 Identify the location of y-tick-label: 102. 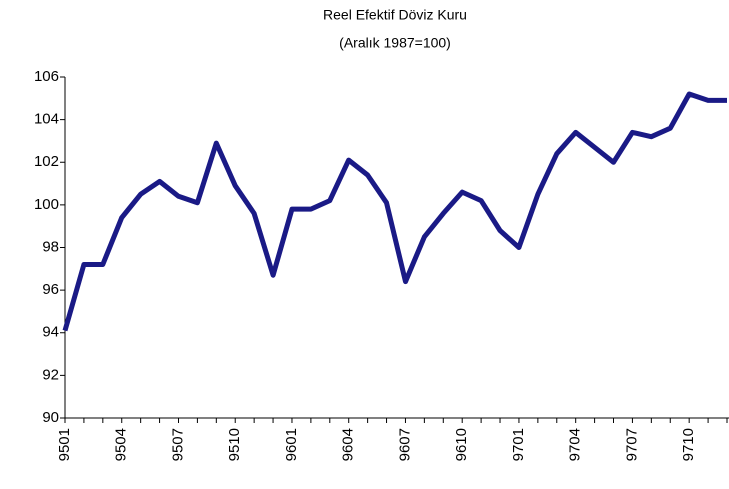
(46, 161).